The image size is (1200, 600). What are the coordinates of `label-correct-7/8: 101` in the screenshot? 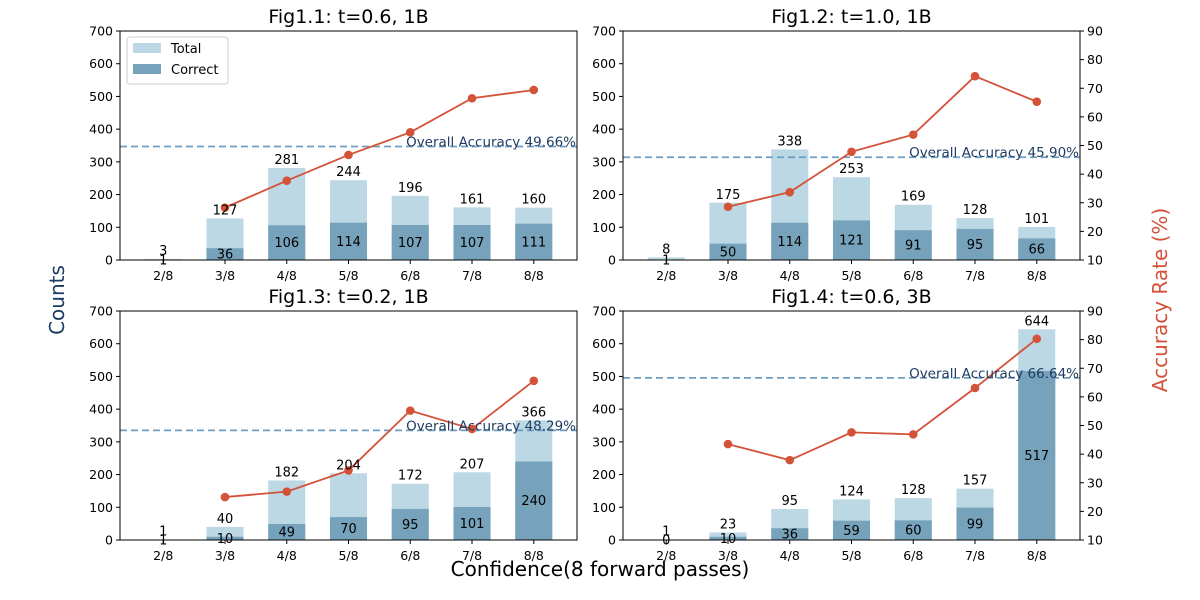 It's located at (472, 524).